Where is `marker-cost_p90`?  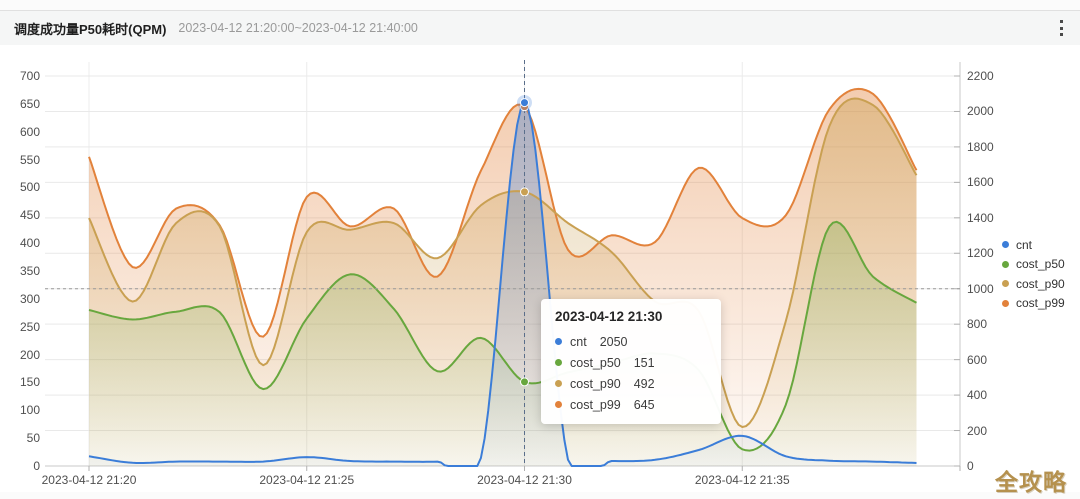 marker-cost_p90 is located at coordinates (524, 192).